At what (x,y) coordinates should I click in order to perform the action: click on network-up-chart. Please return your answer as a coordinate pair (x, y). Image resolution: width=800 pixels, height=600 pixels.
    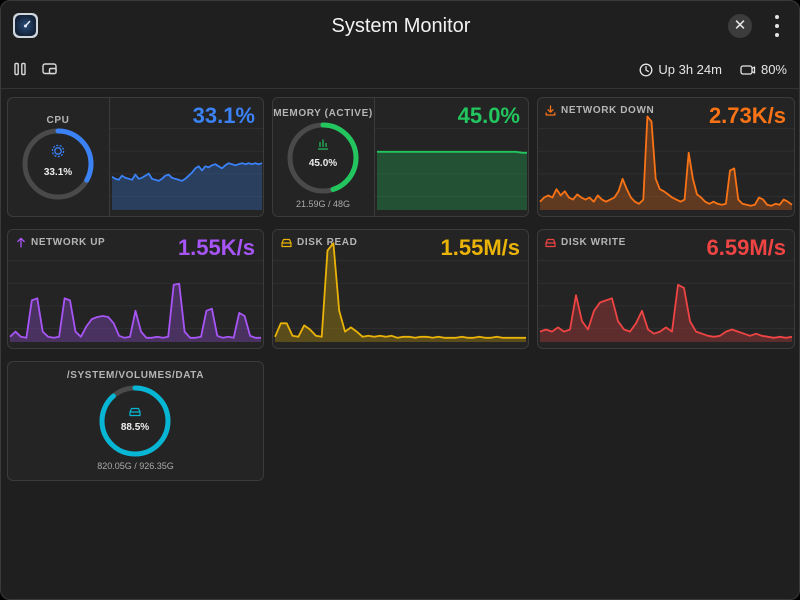
    Looking at the image, I should click on (135, 301).